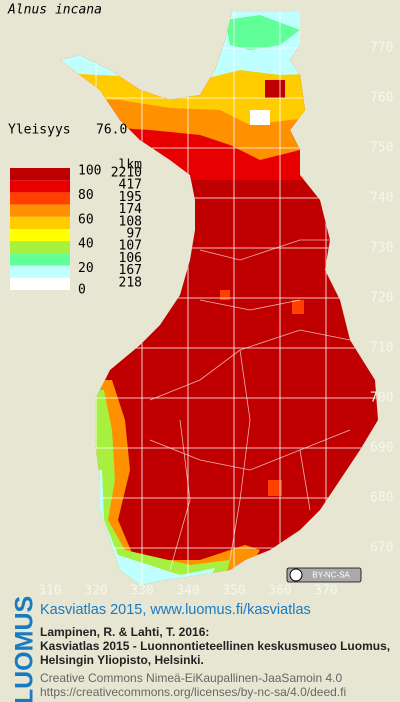  What do you see at coordinates (111, 130) in the screenshot?
I see `frequency-value: 76.0` at bounding box center [111, 130].